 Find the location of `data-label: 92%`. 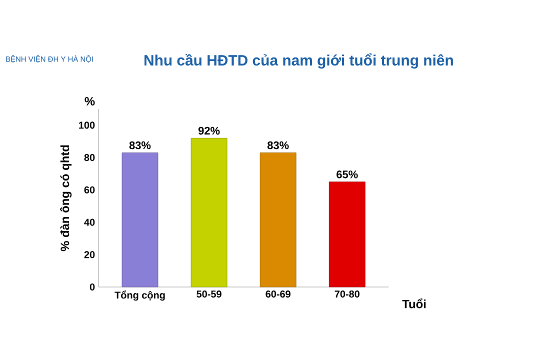

data-label: 92% is located at coordinates (209, 130).